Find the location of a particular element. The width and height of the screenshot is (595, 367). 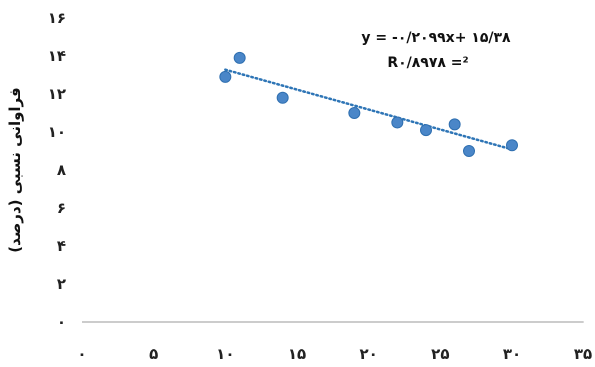

y-tick-label: ۰ is located at coordinates (61, 322).